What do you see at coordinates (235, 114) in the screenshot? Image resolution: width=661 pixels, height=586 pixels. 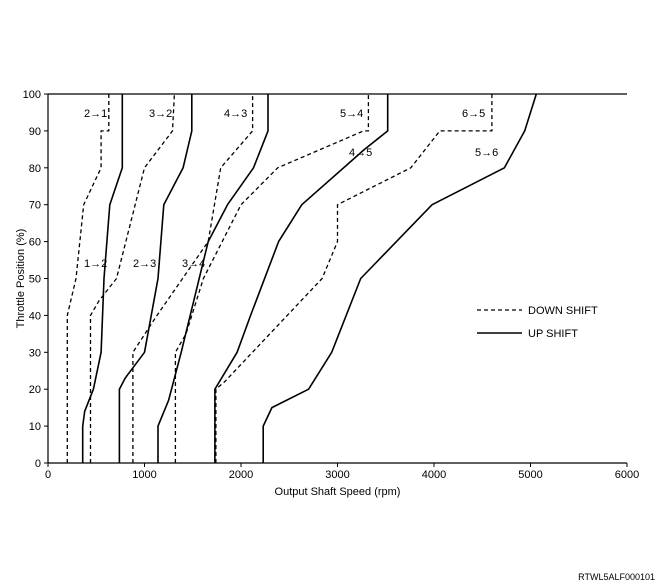 I see `label-4-3: 4→3` at bounding box center [235, 114].